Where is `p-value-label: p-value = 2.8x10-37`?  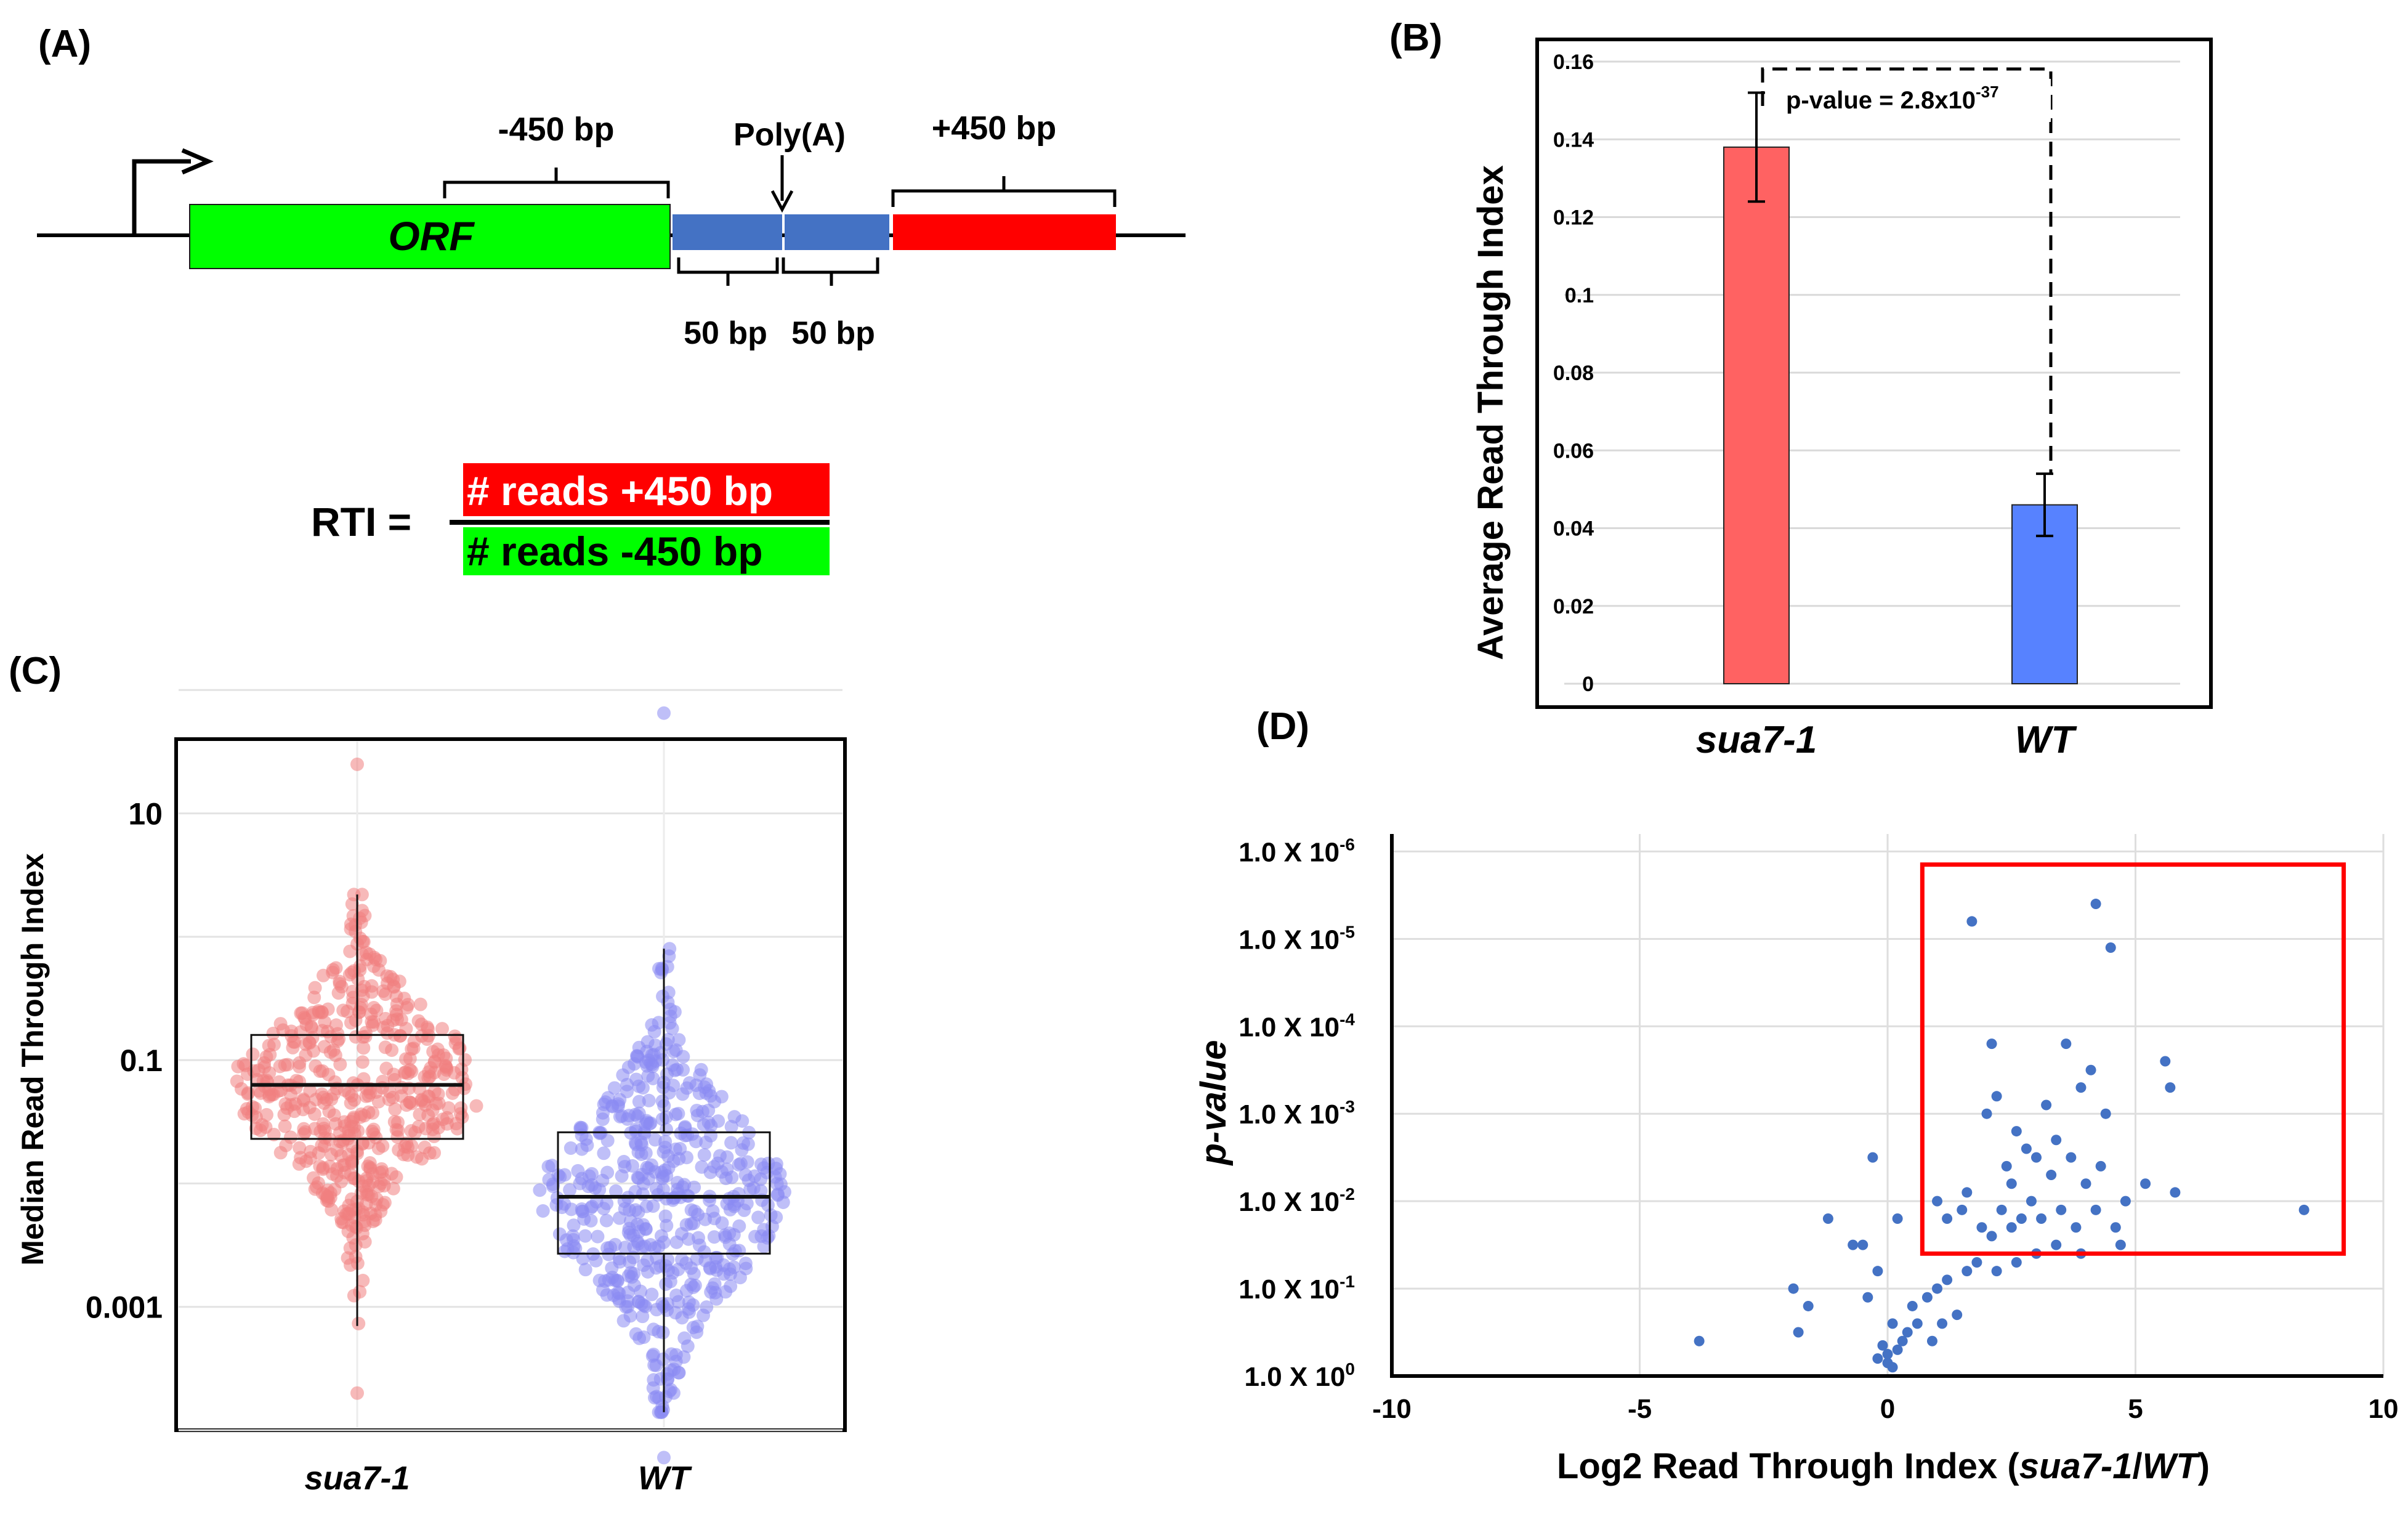
p-value-label: p-value = 2.8x10-37 is located at coordinates (1892, 98).